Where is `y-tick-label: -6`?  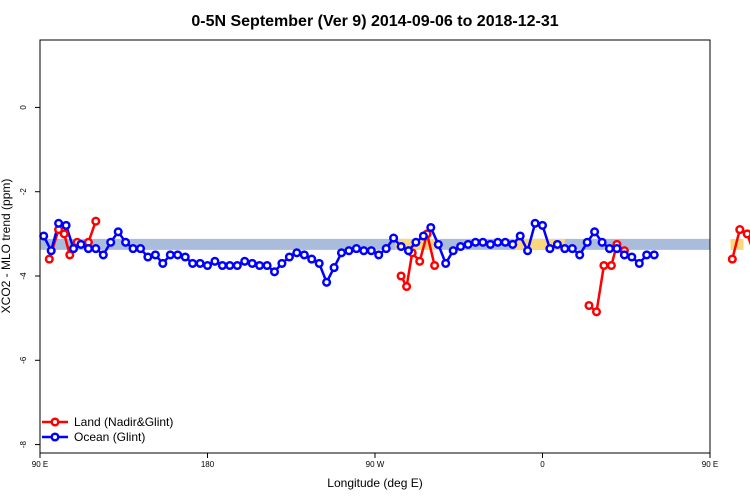 y-tick-label: -6 is located at coordinates (23, 360).